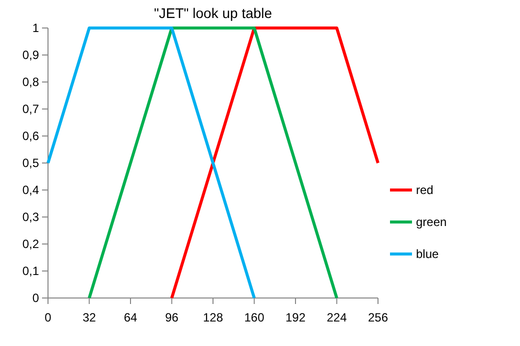 Image resolution: width=520 pixels, height=346 pixels. Describe the element at coordinates (36, 27) in the screenshot. I see `y-tick-label: 1` at that location.